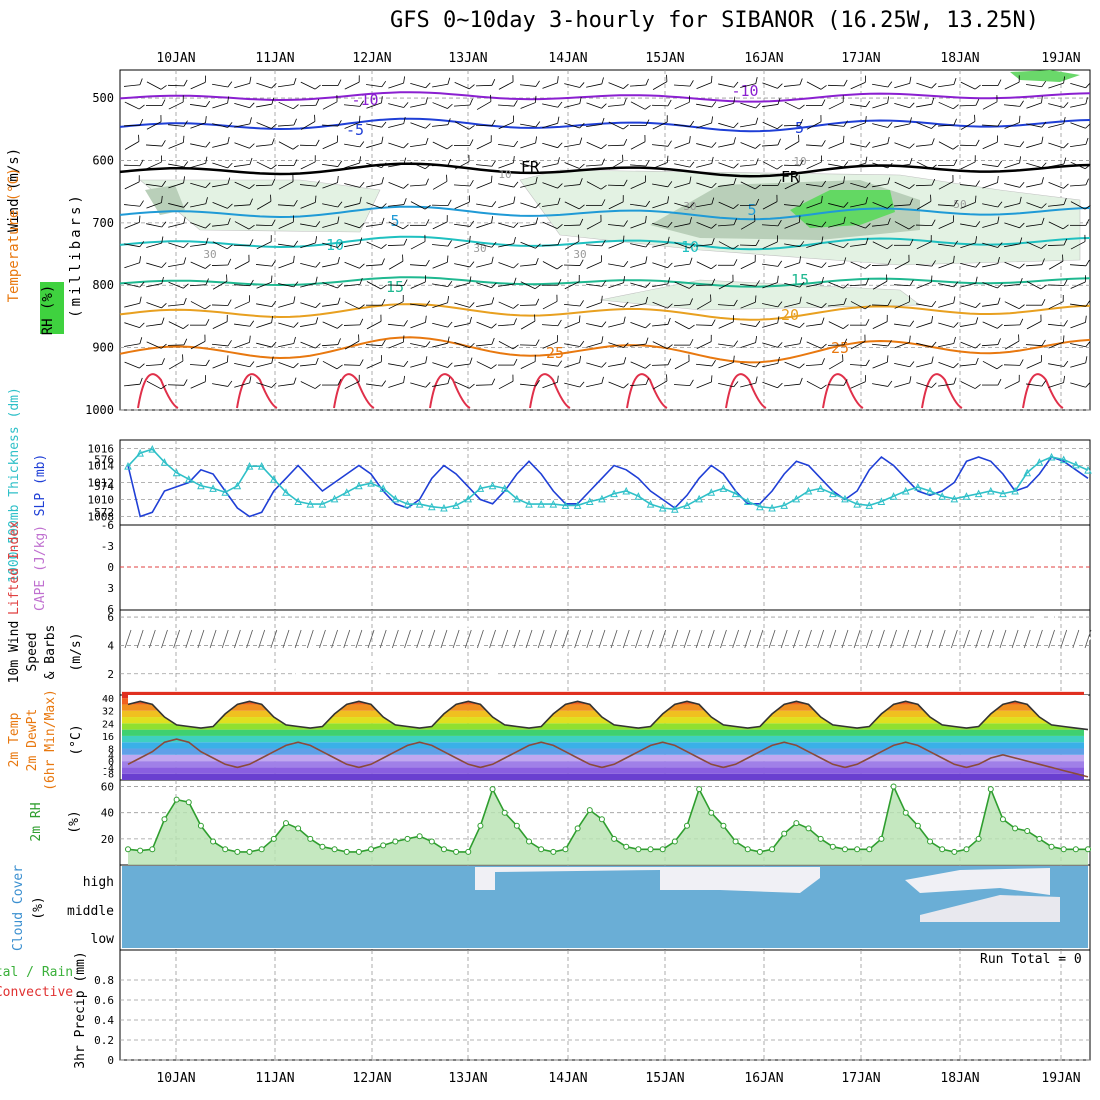 This screenshot has height=1100, width=1100. I want to click on rh-series-point, so click(711, 812).